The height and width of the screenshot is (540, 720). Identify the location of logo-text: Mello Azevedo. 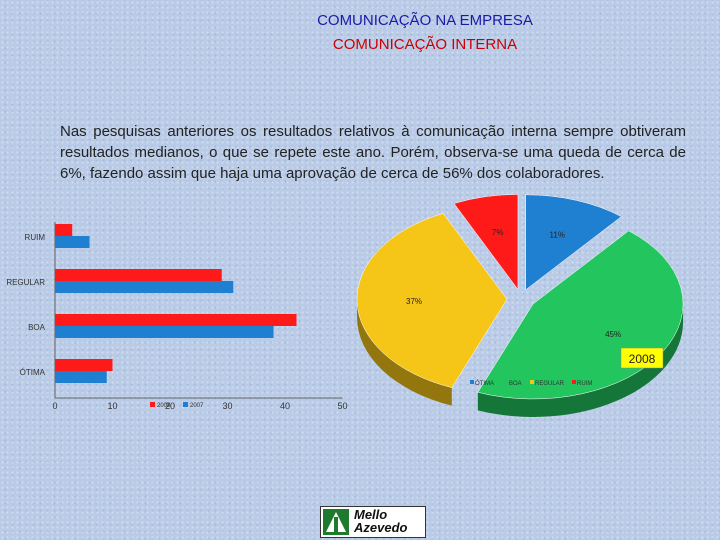
(380, 521).